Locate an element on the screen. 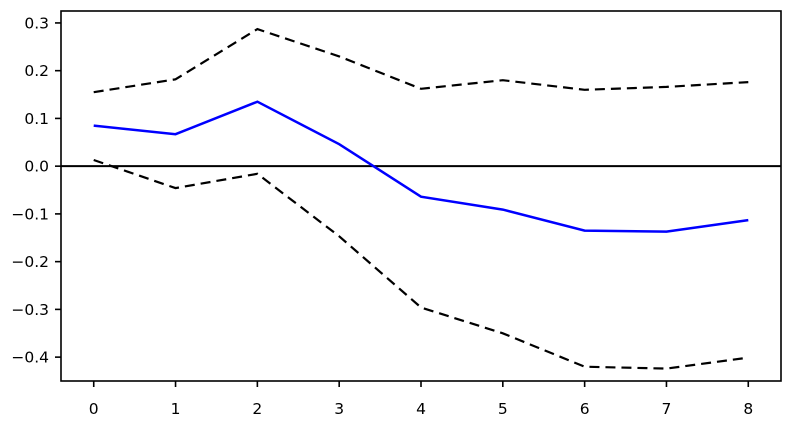  x-tick-label: 0 is located at coordinates (94, 409).